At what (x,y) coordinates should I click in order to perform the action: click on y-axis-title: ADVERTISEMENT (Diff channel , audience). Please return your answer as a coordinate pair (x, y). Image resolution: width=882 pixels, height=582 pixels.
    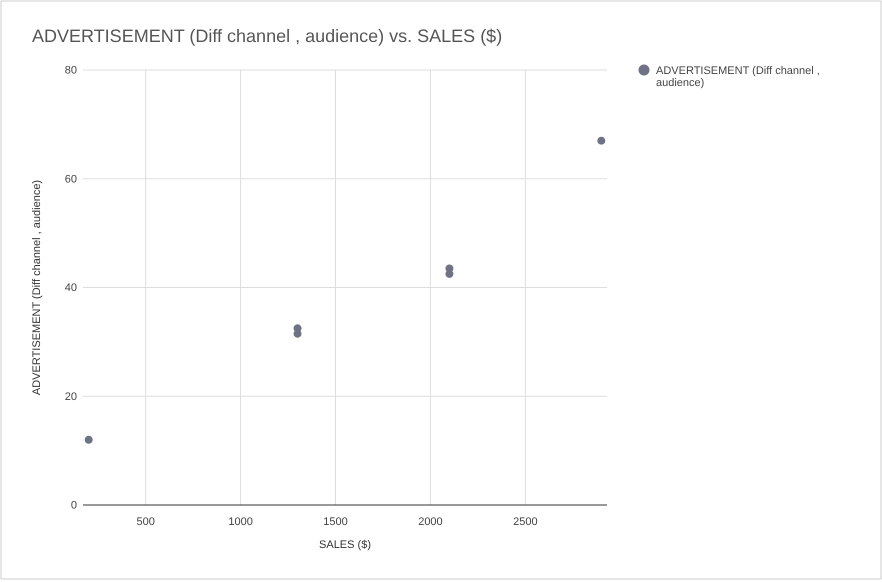
    Looking at the image, I should click on (37, 288).